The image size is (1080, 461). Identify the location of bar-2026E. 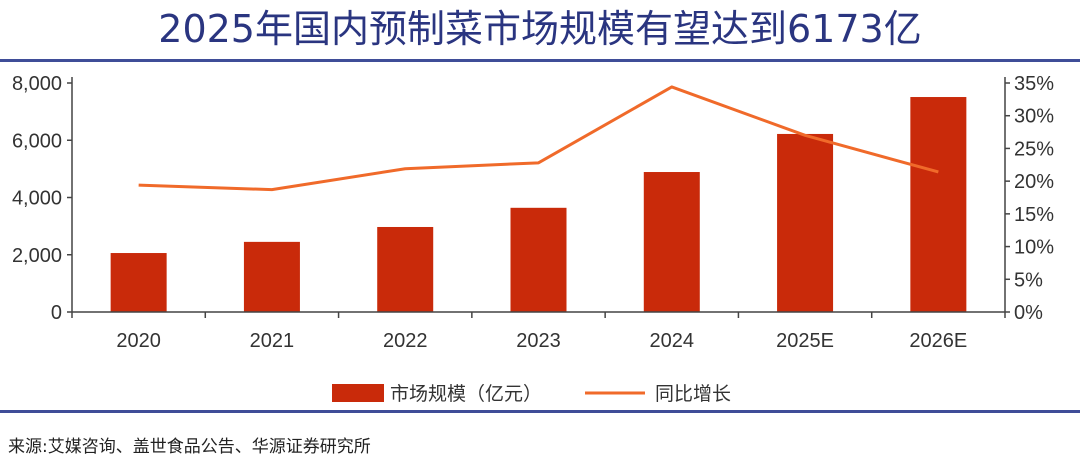
(938, 205).